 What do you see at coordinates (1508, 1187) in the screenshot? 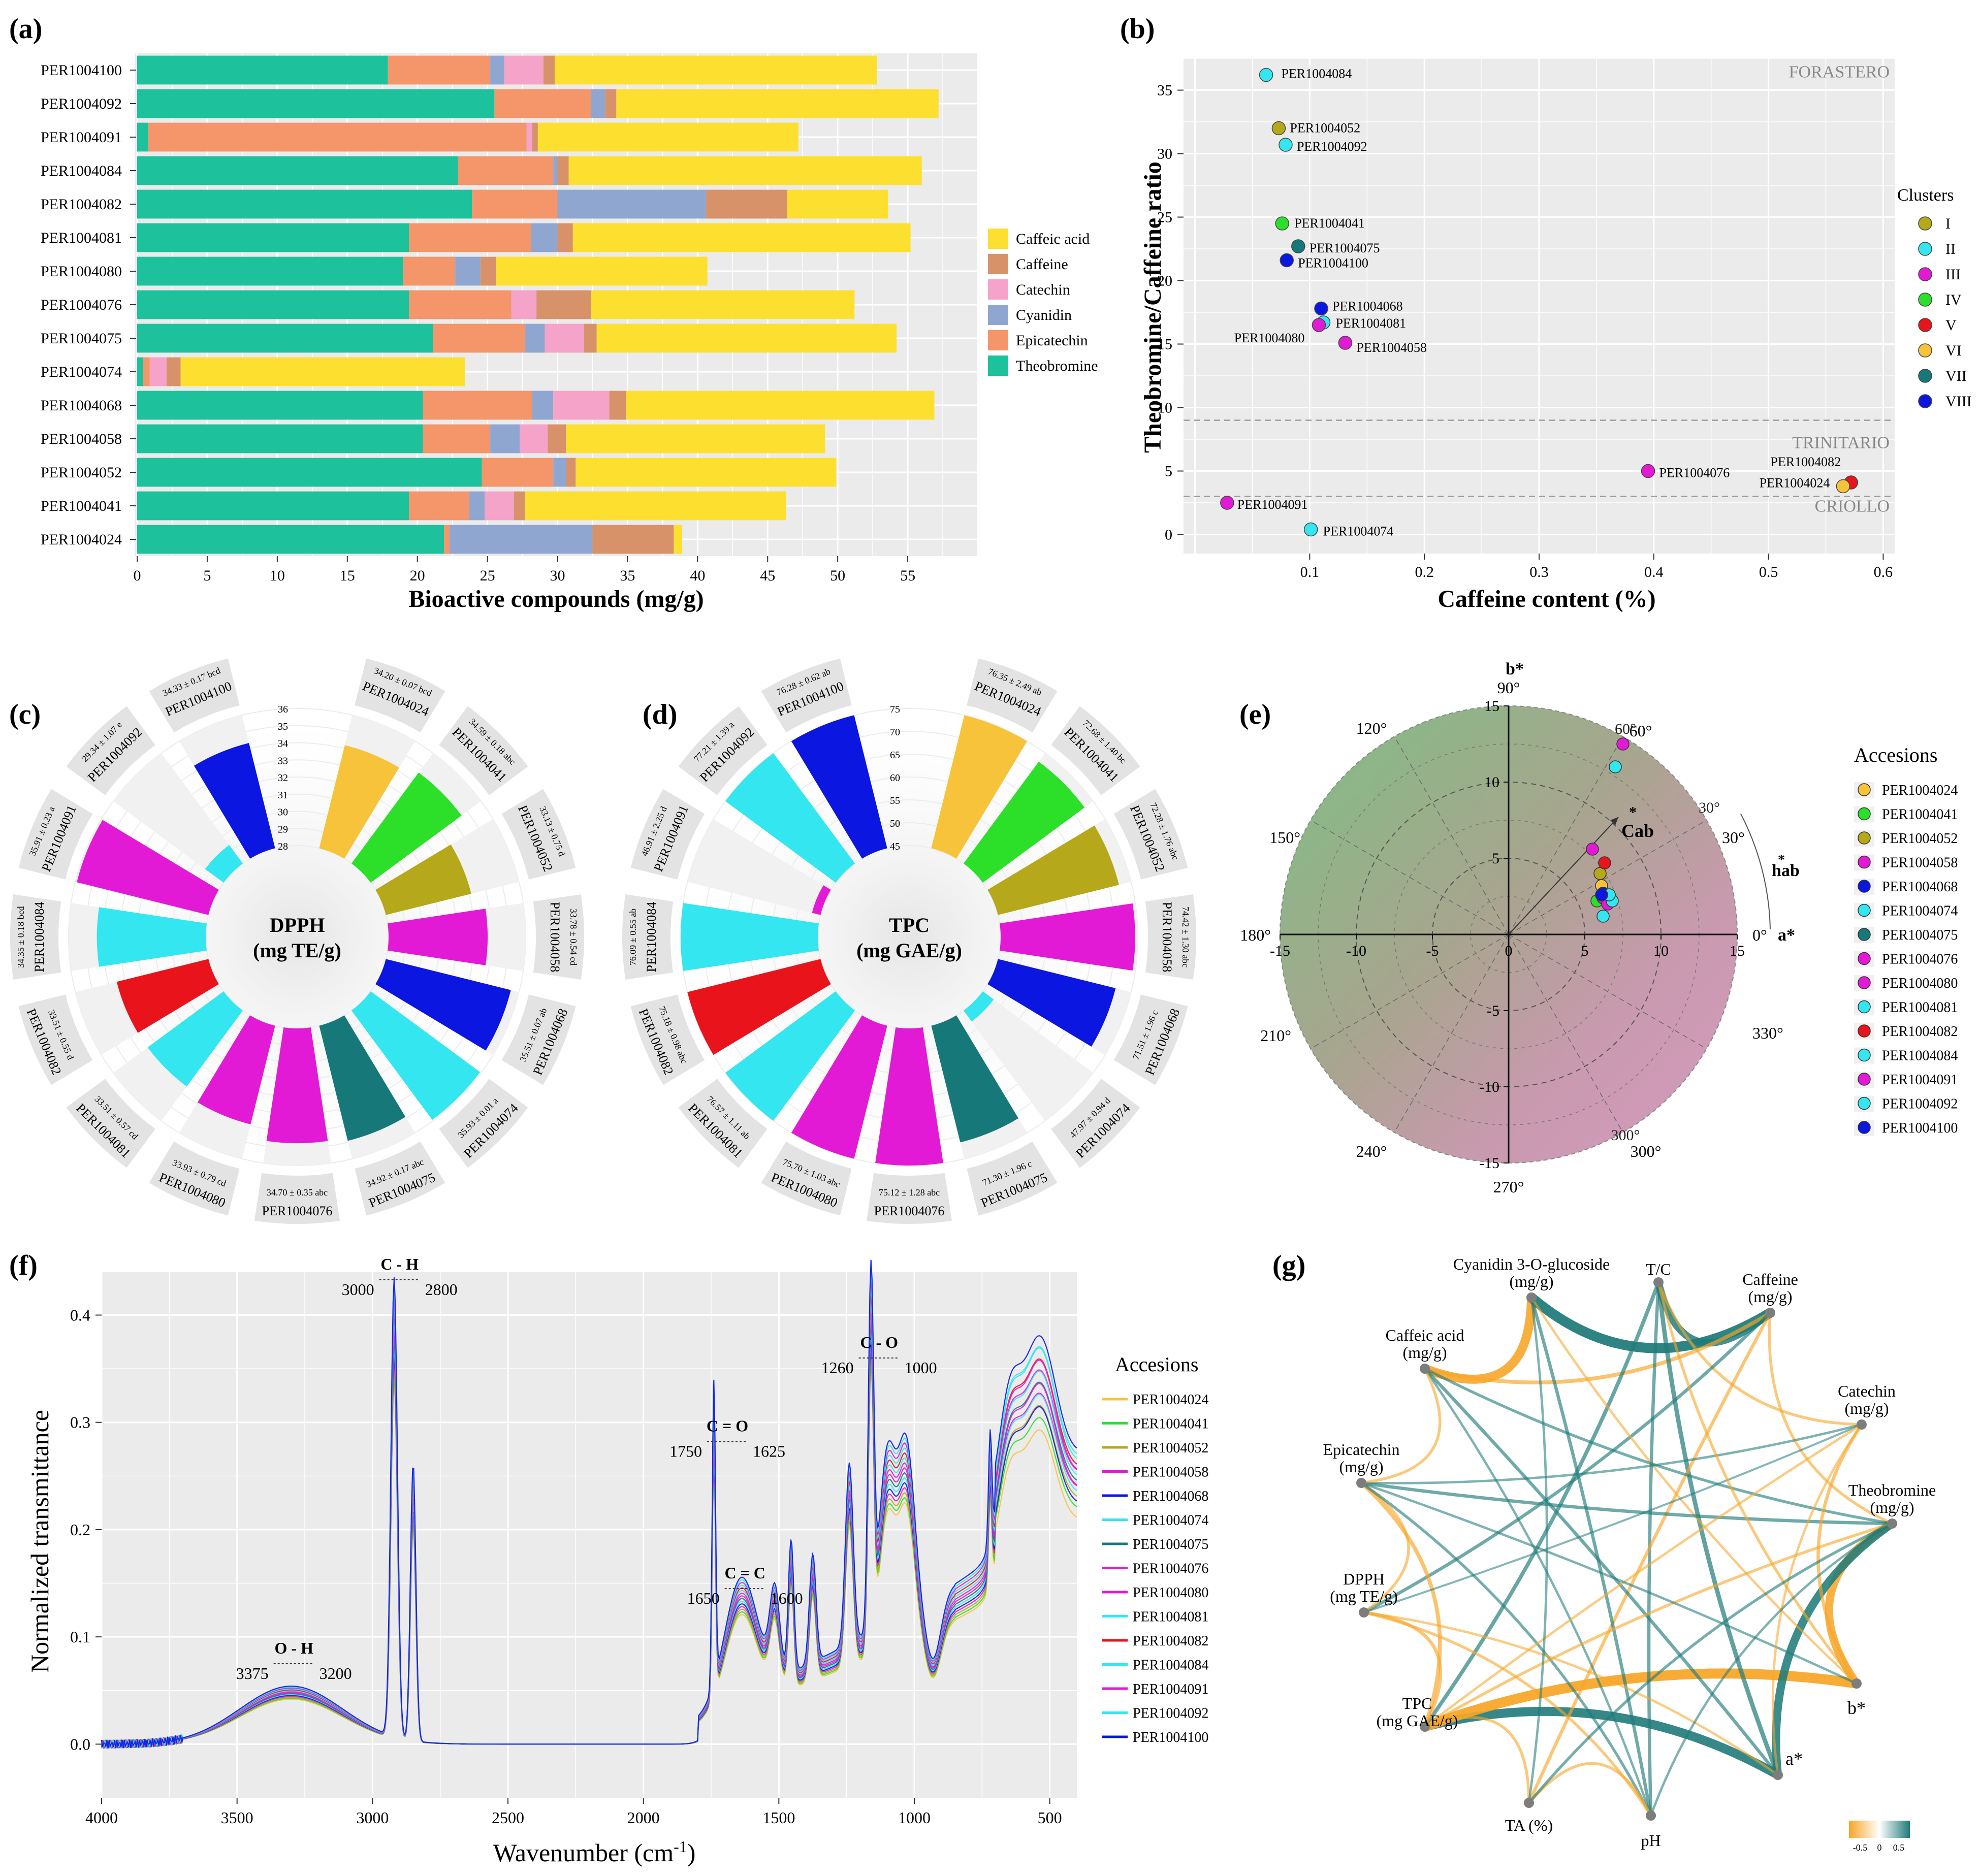
I see `angle-label: 270°` at bounding box center [1508, 1187].